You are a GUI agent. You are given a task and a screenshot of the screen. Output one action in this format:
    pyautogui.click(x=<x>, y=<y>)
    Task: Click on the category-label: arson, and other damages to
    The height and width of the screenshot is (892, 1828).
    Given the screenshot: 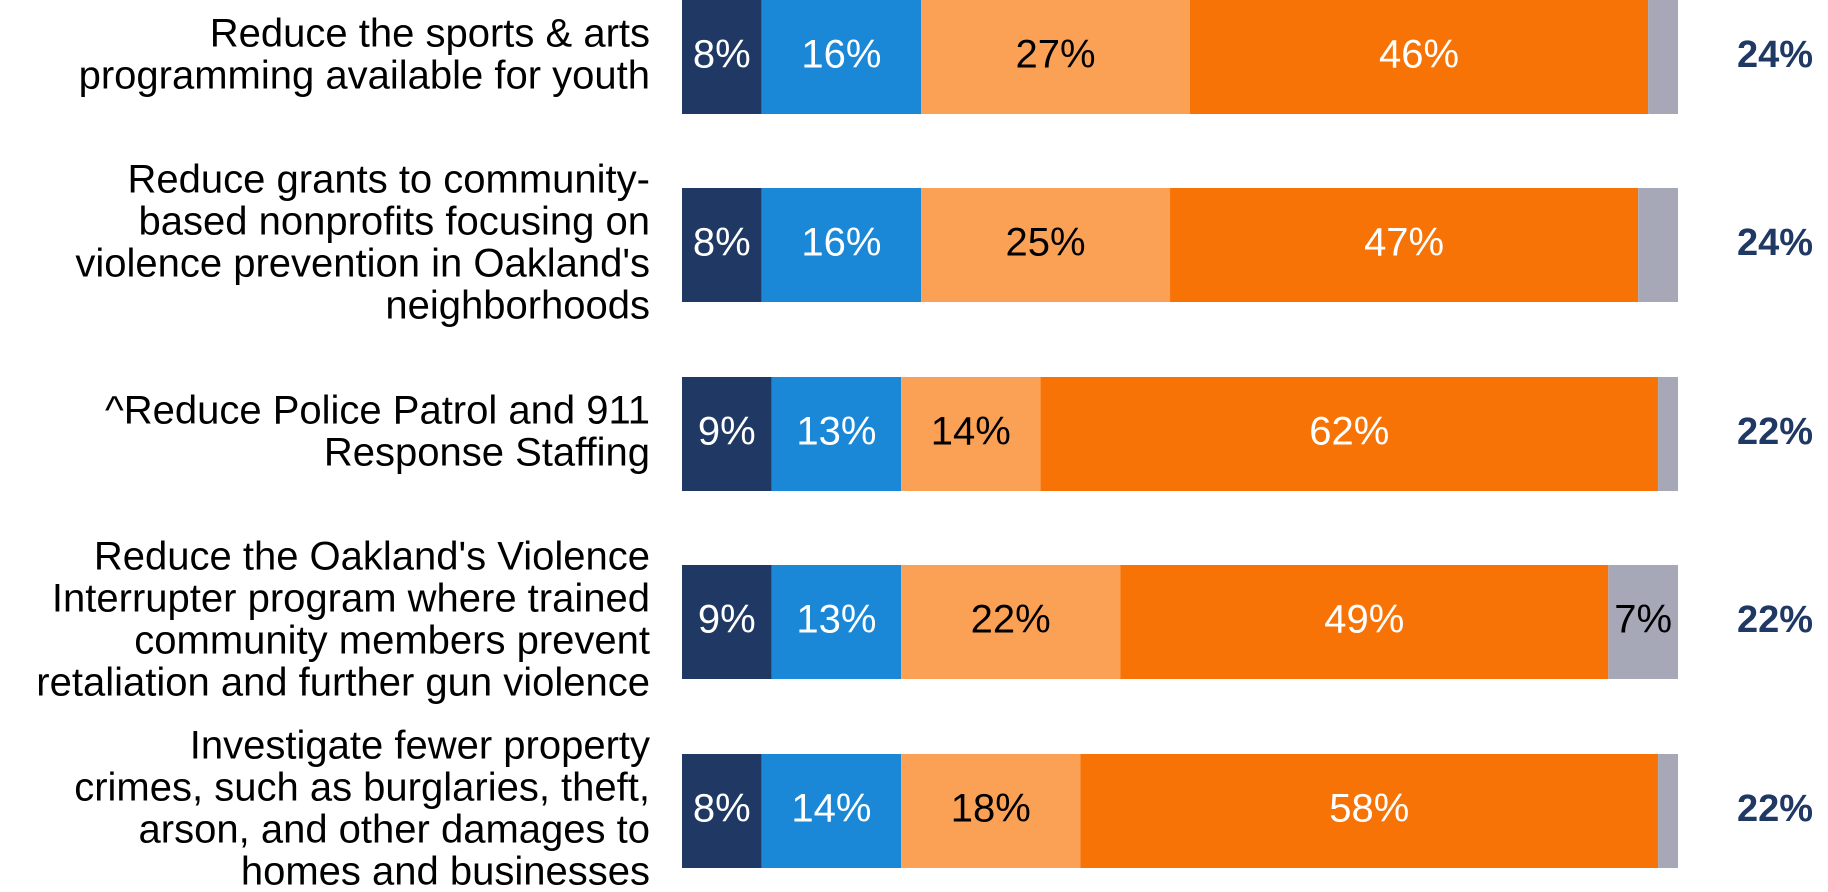 What is the action you would take?
    pyautogui.click(x=394, y=830)
    